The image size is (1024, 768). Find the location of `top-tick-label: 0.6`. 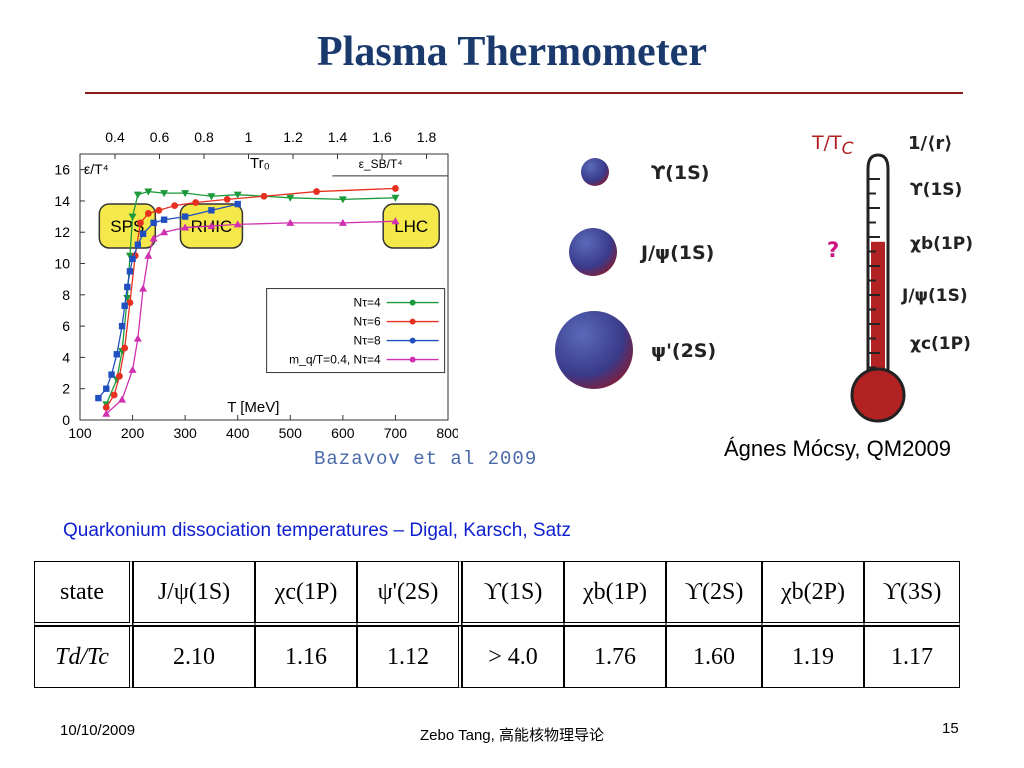

top-tick-label: 0.6 is located at coordinates (160, 137).